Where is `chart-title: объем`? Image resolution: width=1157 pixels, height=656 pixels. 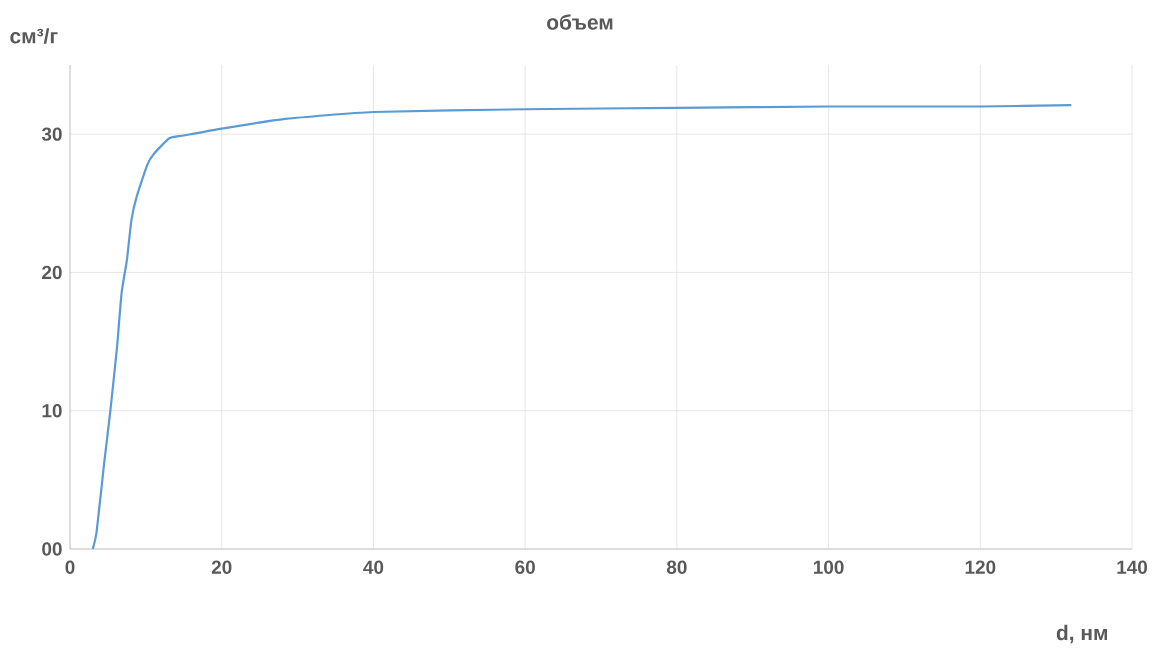 chart-title: объем is located at coordinates (580, 22).